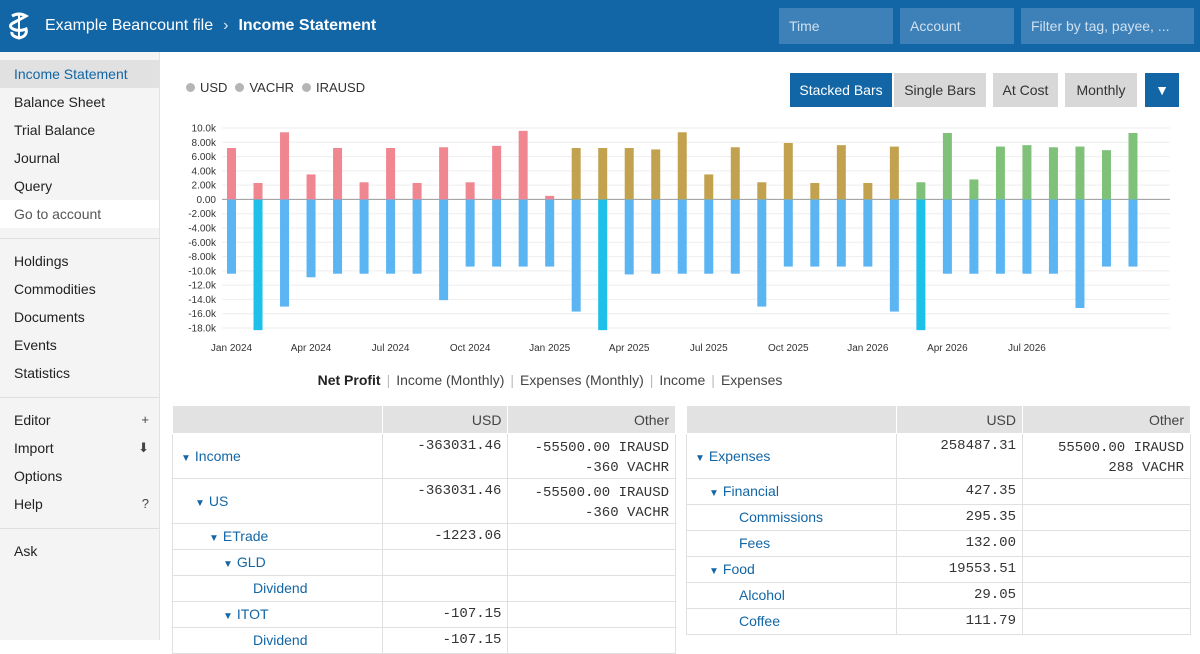 Image resolution: width=1200 pixels, height=654 pixels. What do you see at coordinates (1120, 448) in the screenshot?
I see `other-amount: 55500.00 IRAUSD` at bounding box center [1120, 448].